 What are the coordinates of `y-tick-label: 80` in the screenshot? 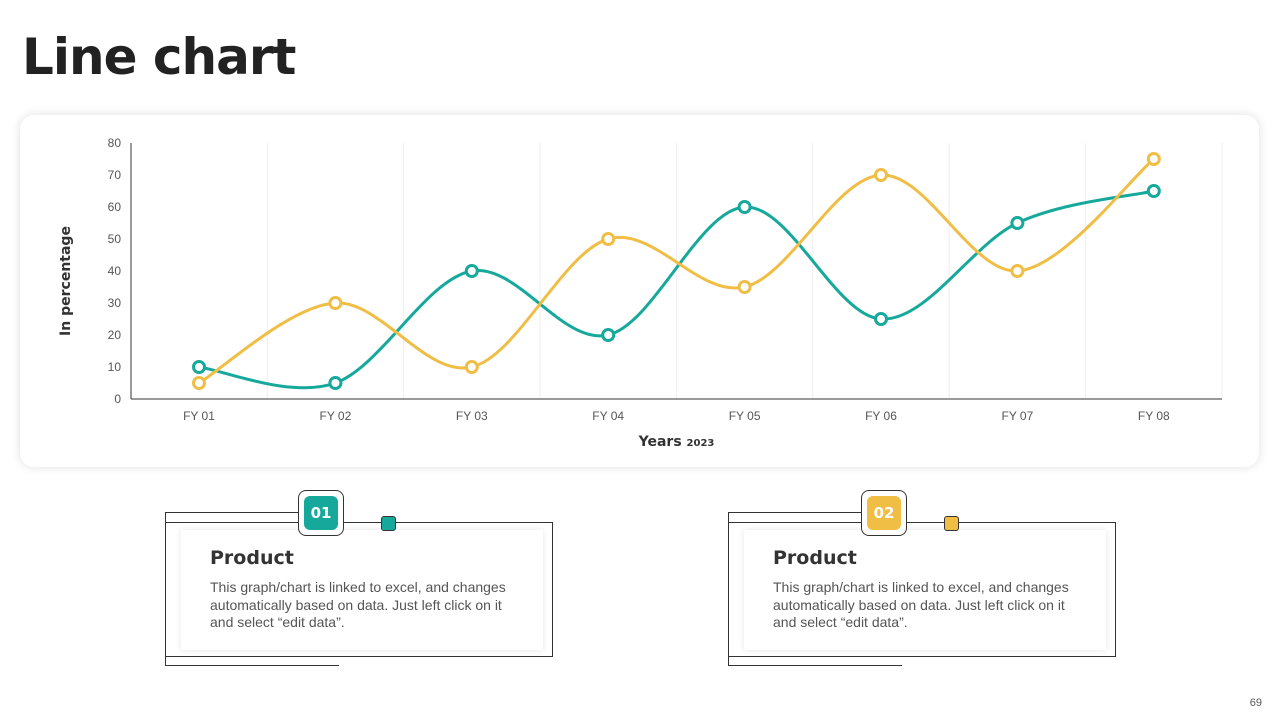 It's located at (115, 143).